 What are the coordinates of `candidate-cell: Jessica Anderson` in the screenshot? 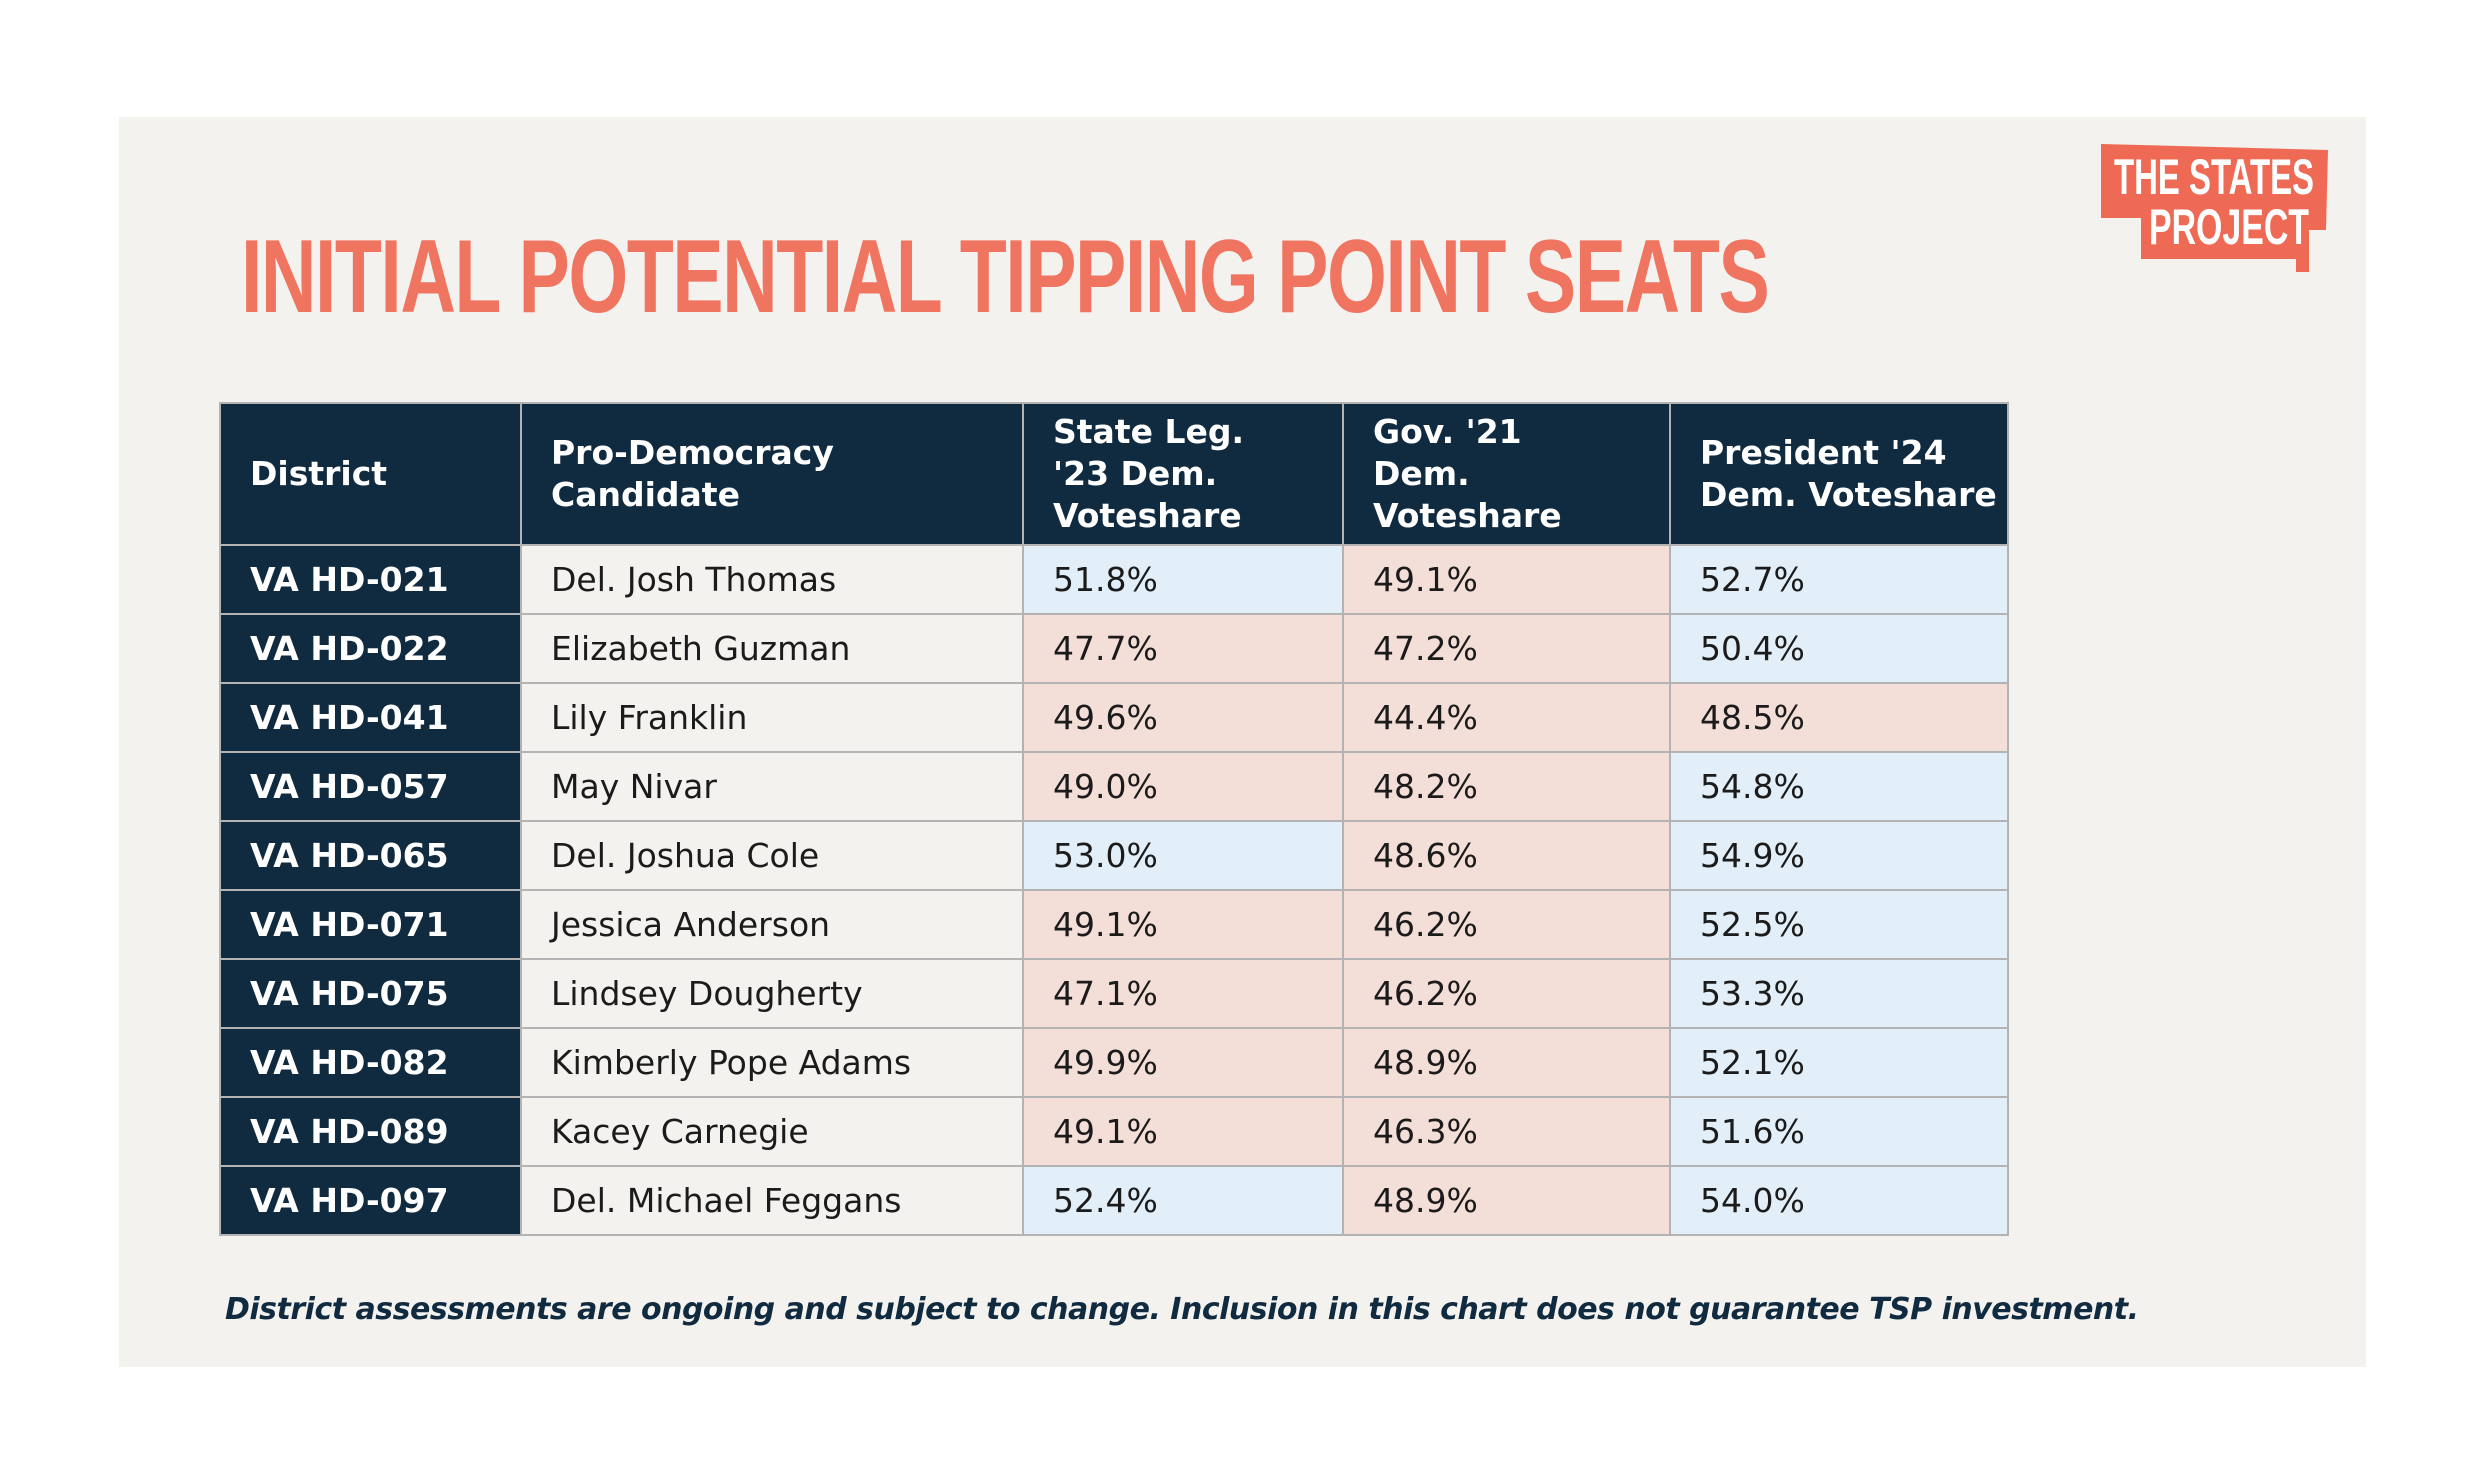 It's located at (772, 924).